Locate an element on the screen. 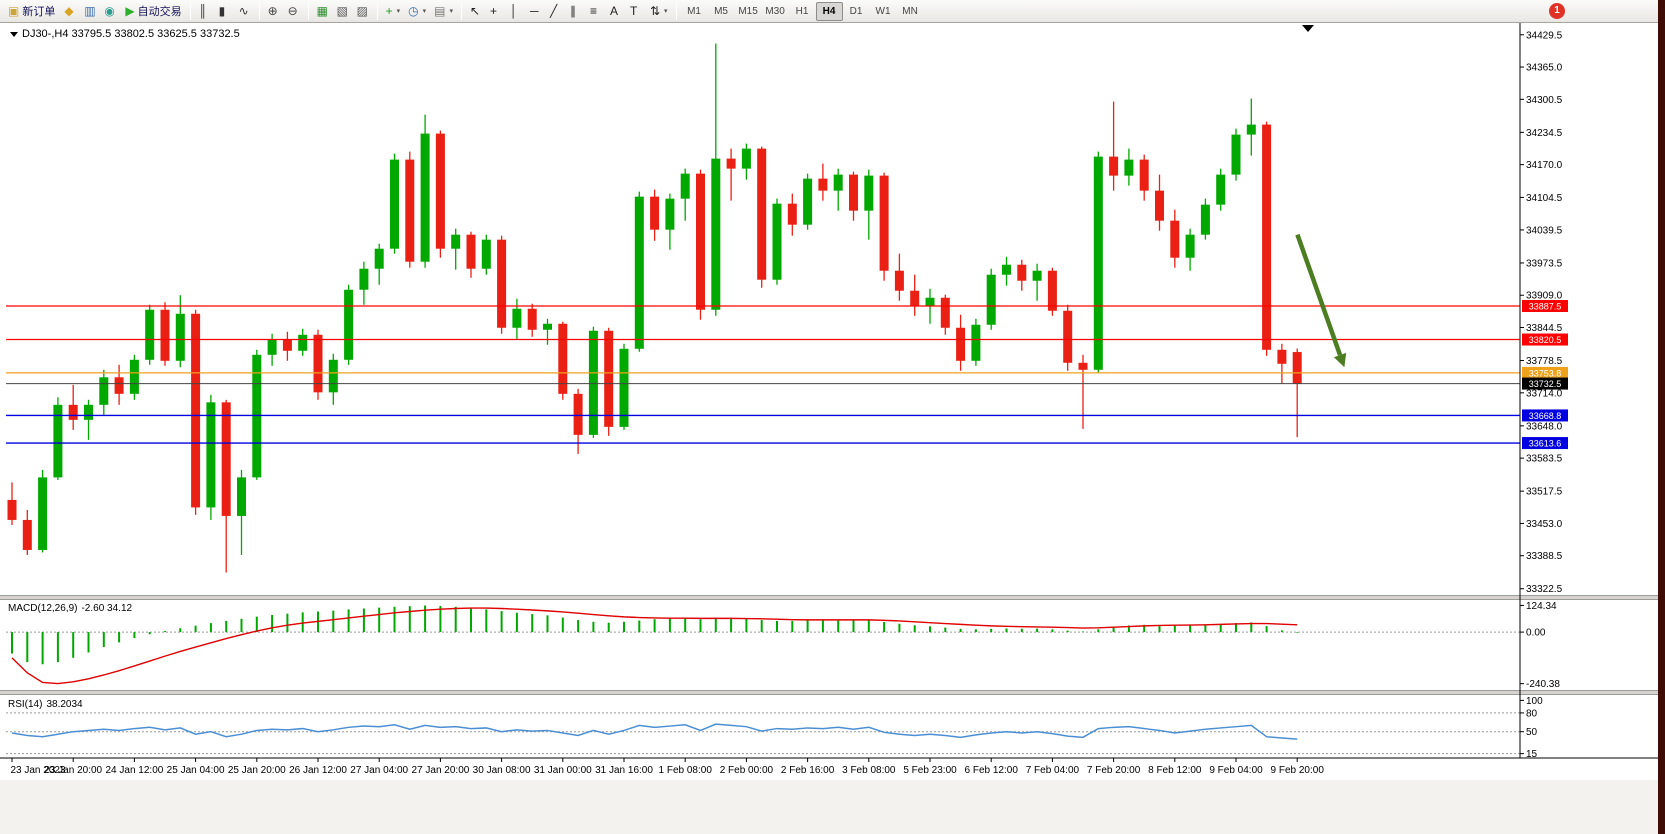  cursor-button: ↖ is located at coordinates (476, 11).